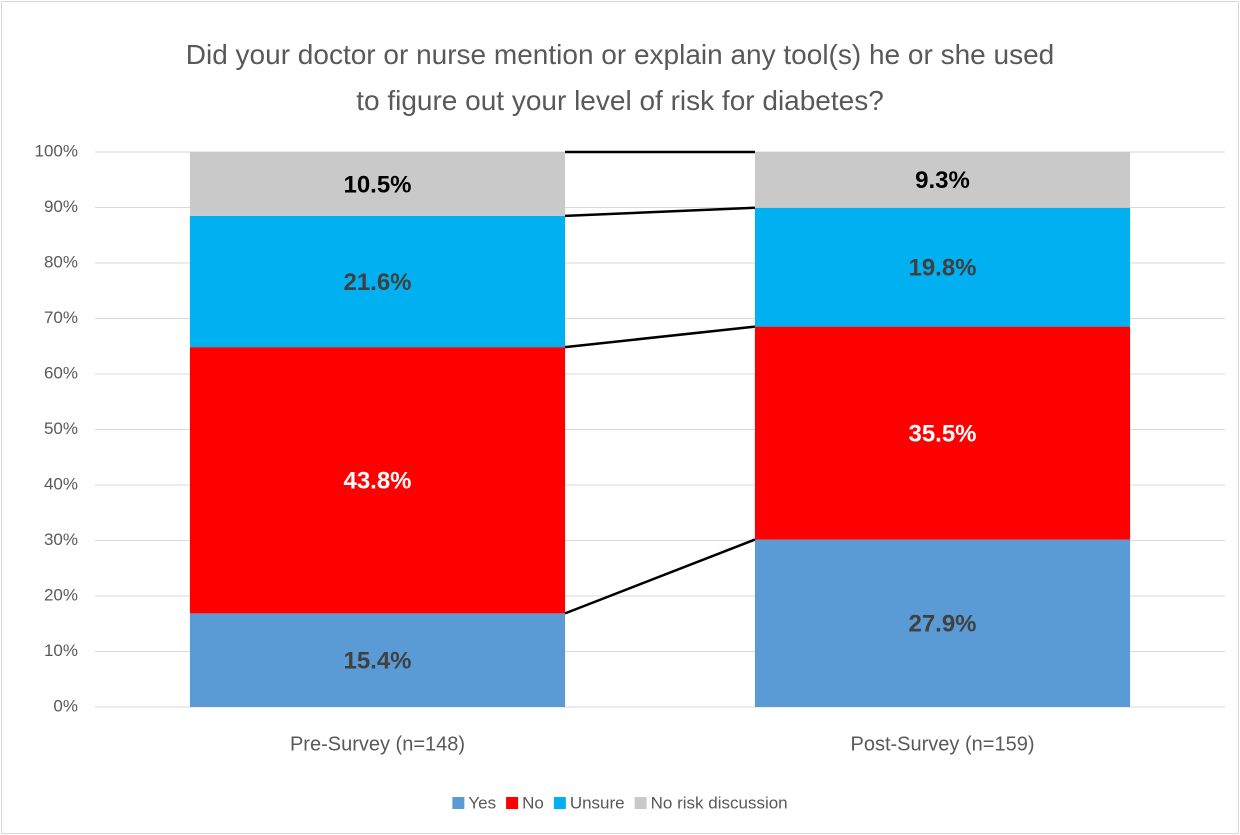 The image size is (1240, 835). Describe the element at coordinates (482, 802) in the screenshot. I see `legend-label: Yes` at that location.